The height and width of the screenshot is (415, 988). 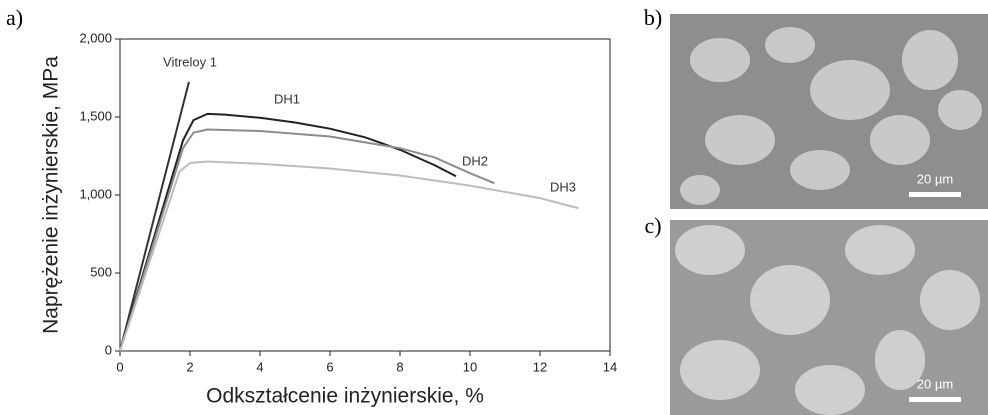 I want to click on y-axis-title: Naprężenie inżynierskie, MPa, so click(x=51, y=195).